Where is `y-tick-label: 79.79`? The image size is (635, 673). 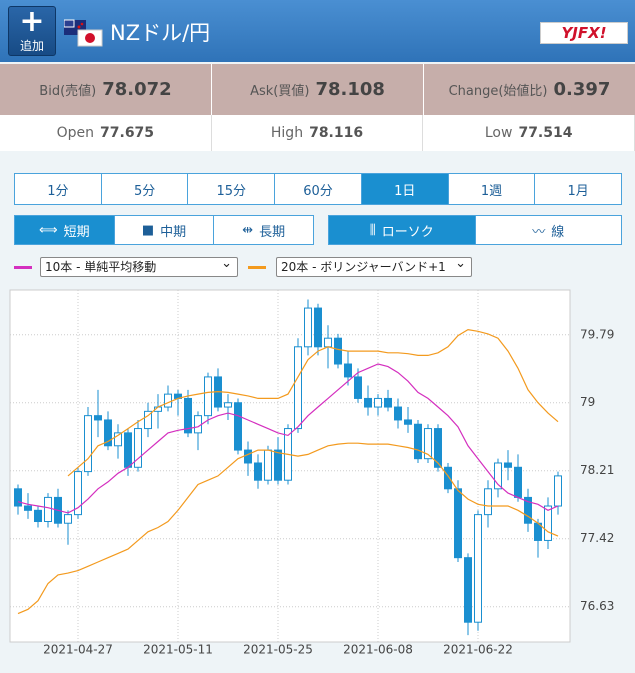
y-tick-label: 79.79 is located at coordinates (597, 334).